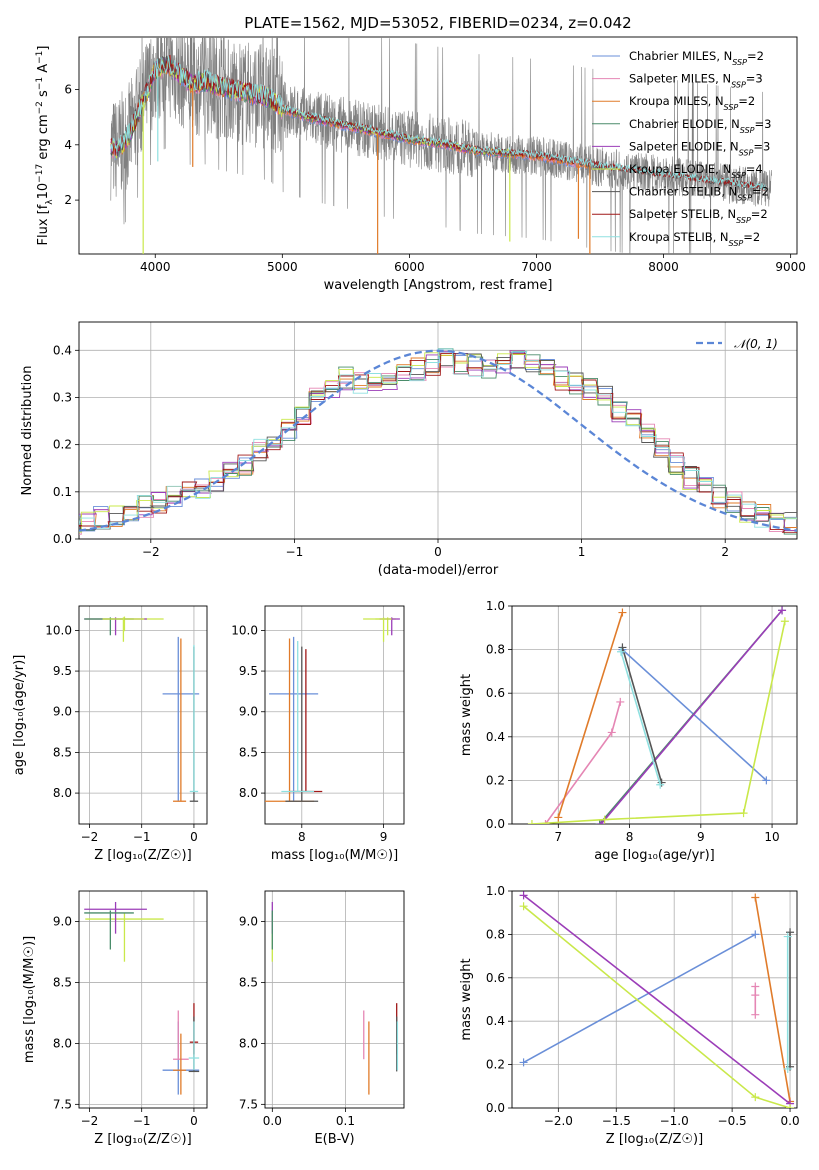  Describe the element at coordinates (756, 344) in the screenshot. I see `normal-legend-label: 𝒩(0, 1)` at that location.